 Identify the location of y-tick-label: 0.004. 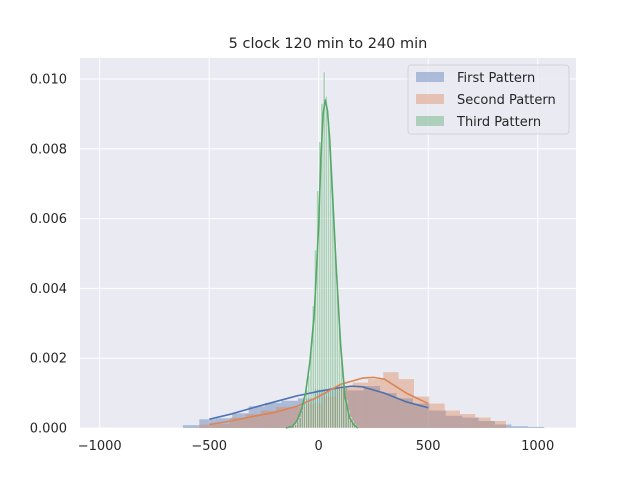
(48, 289).